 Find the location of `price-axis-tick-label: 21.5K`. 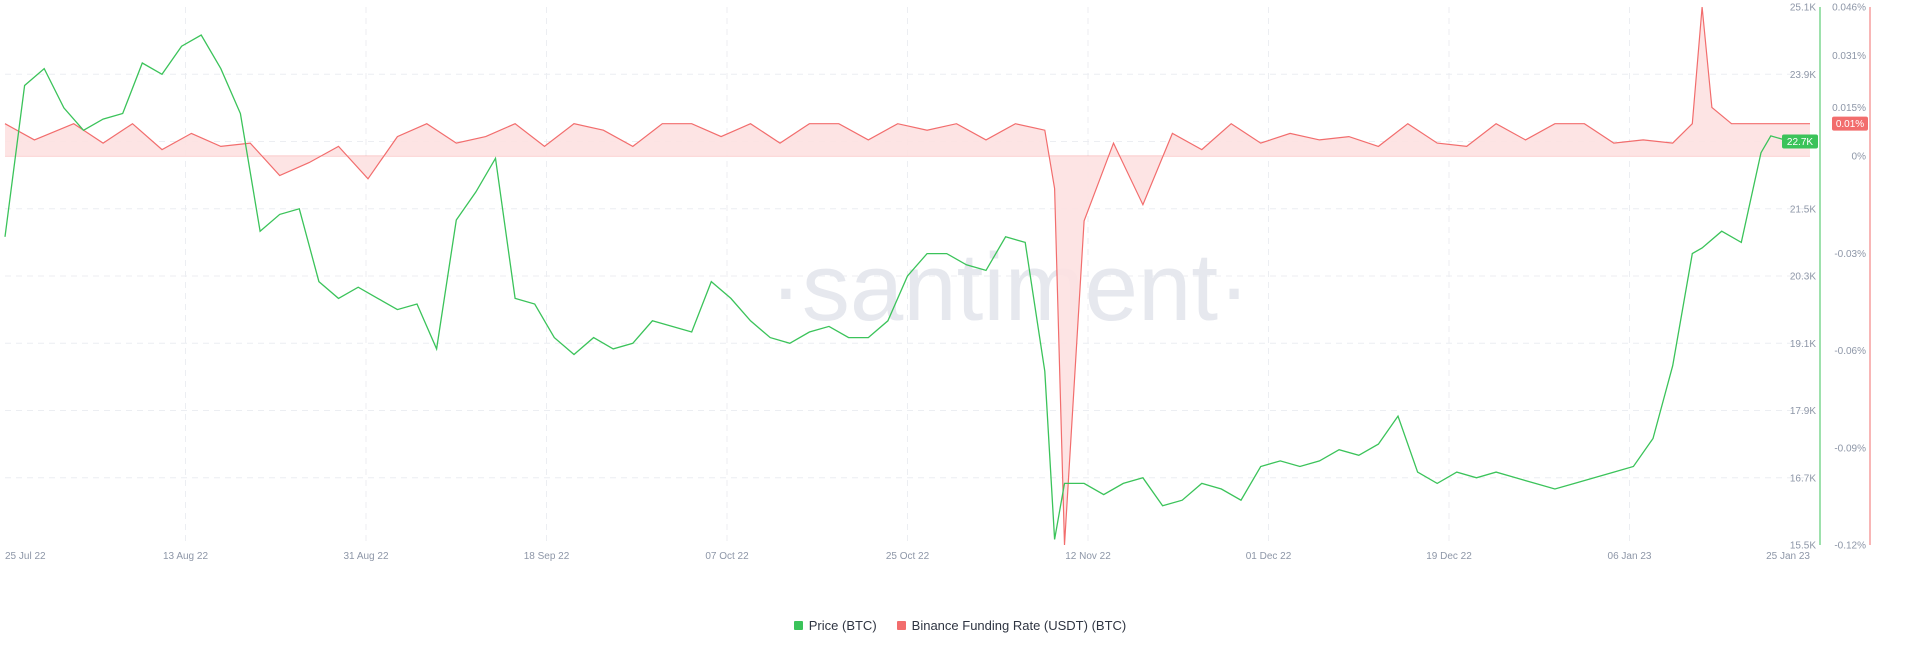

price-axis-tick-label: 21.5K is located at coordinates (1803, 209).